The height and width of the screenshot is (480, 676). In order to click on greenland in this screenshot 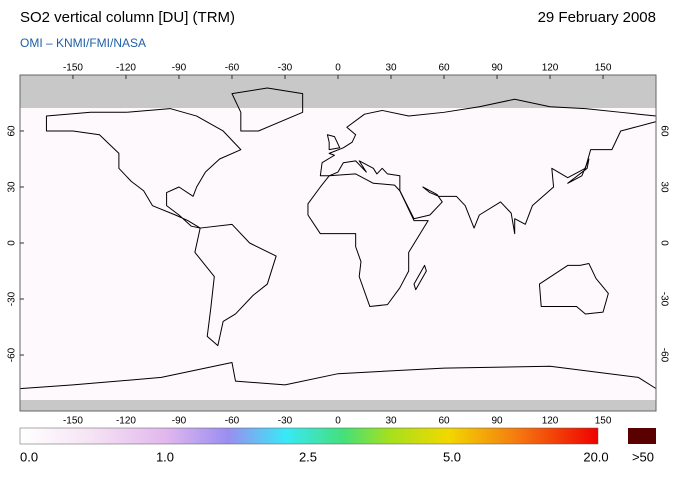, I will do `click(267, 109)`.